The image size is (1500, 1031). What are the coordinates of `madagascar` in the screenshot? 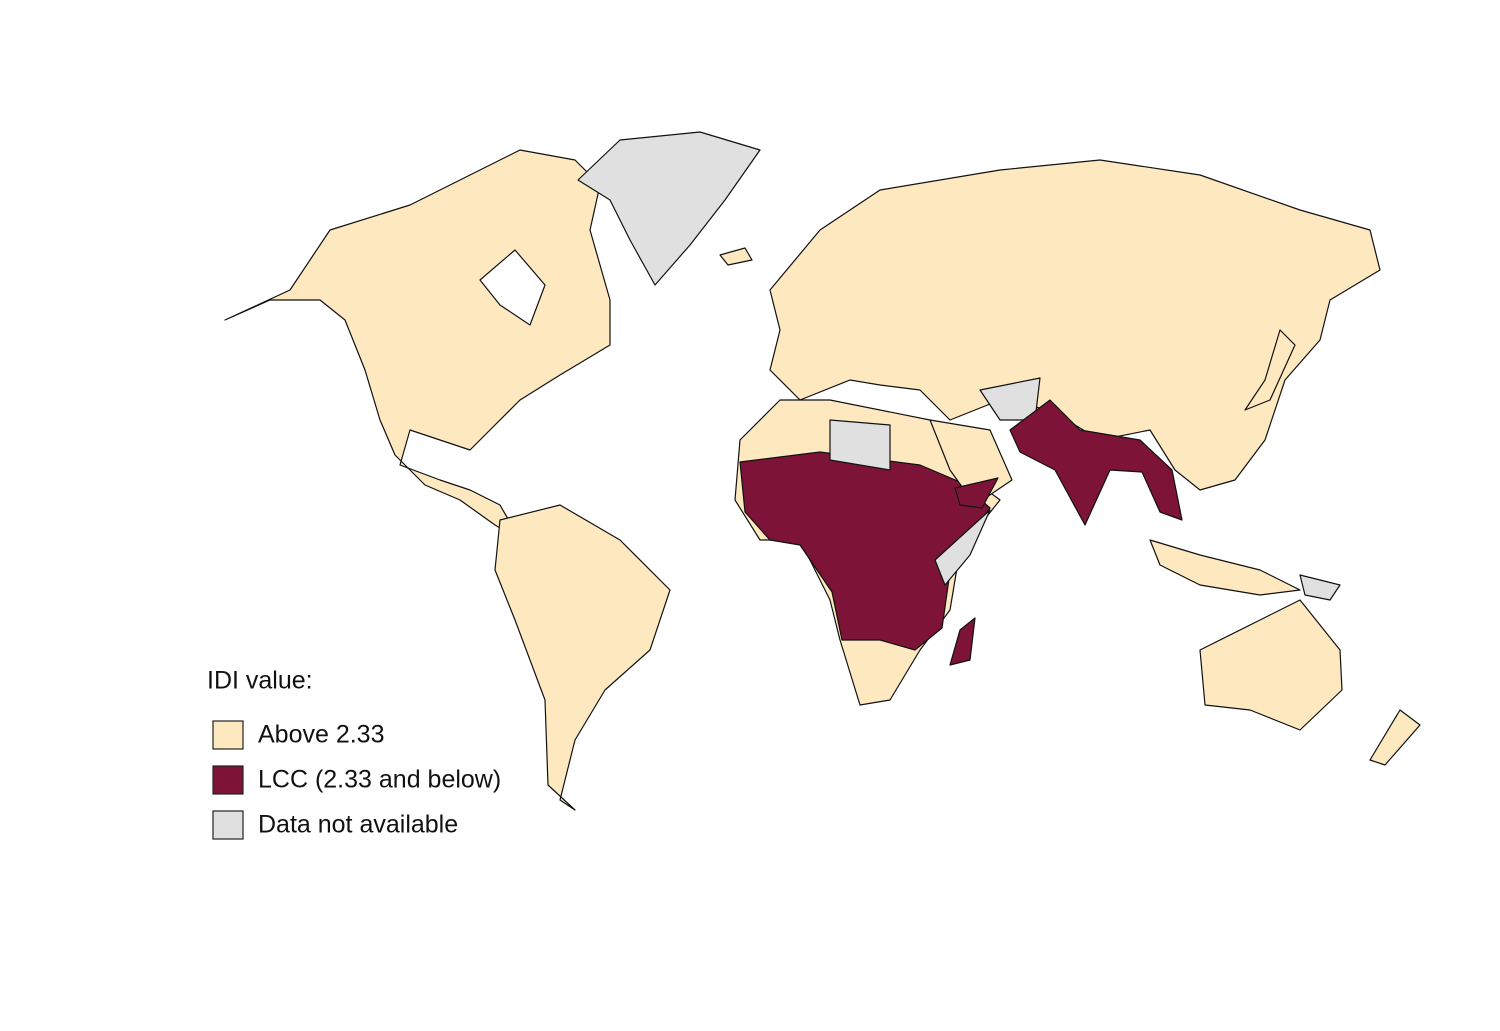 It's located at (962, 641).